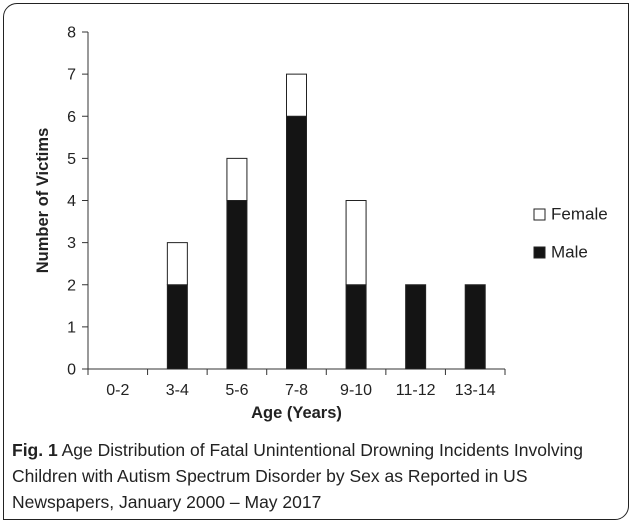  I want to click on y-tick-label: 6, so click(71, 117).